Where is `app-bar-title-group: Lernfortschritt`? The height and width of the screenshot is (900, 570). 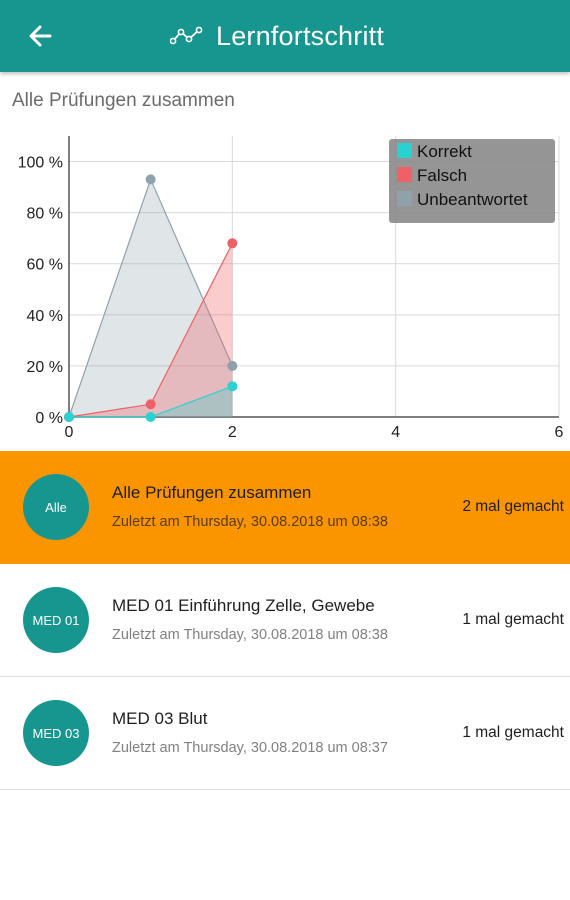
app-bar-title-group: Lernfortschritt is located at coordinates (277, 36).